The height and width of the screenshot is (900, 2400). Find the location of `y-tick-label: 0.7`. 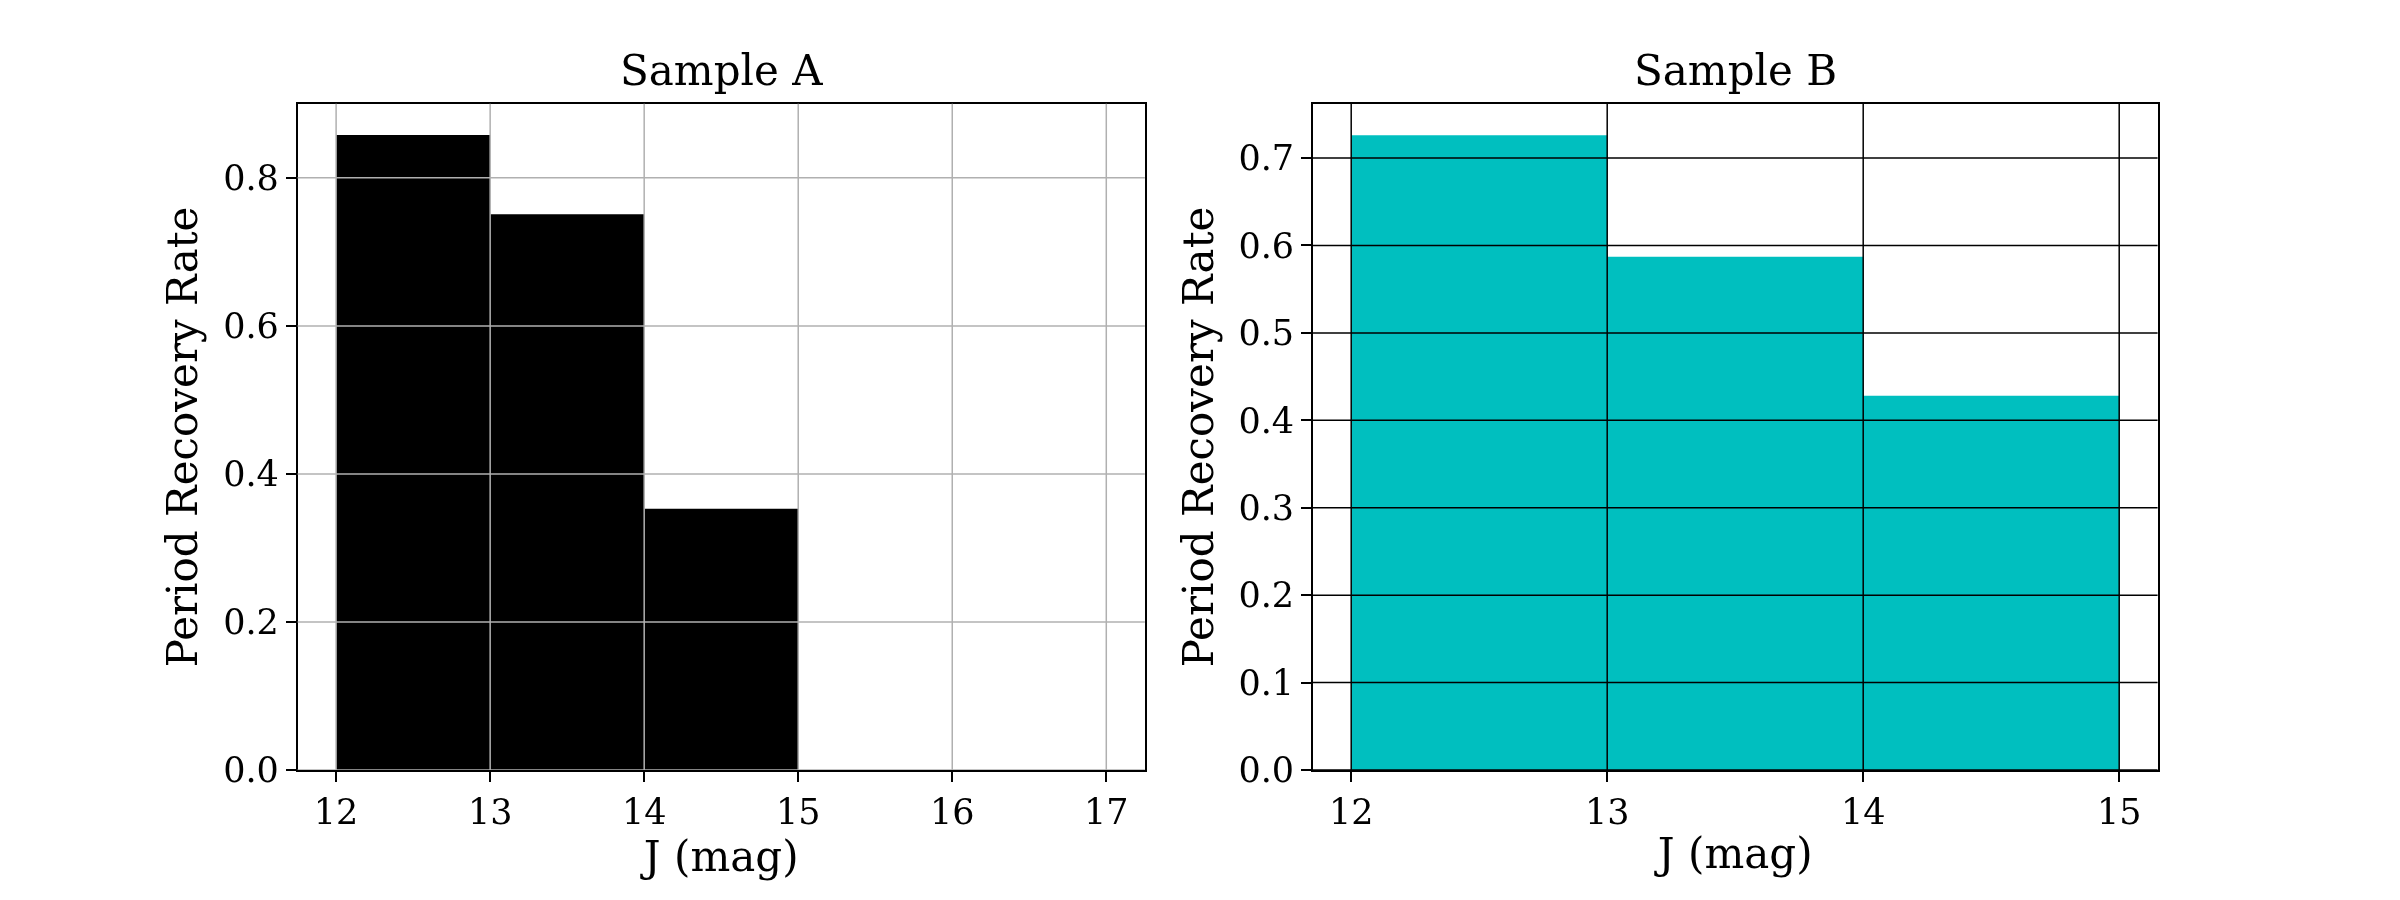

y-tick-label: 0.7 is located at coordinates (1266, 158).